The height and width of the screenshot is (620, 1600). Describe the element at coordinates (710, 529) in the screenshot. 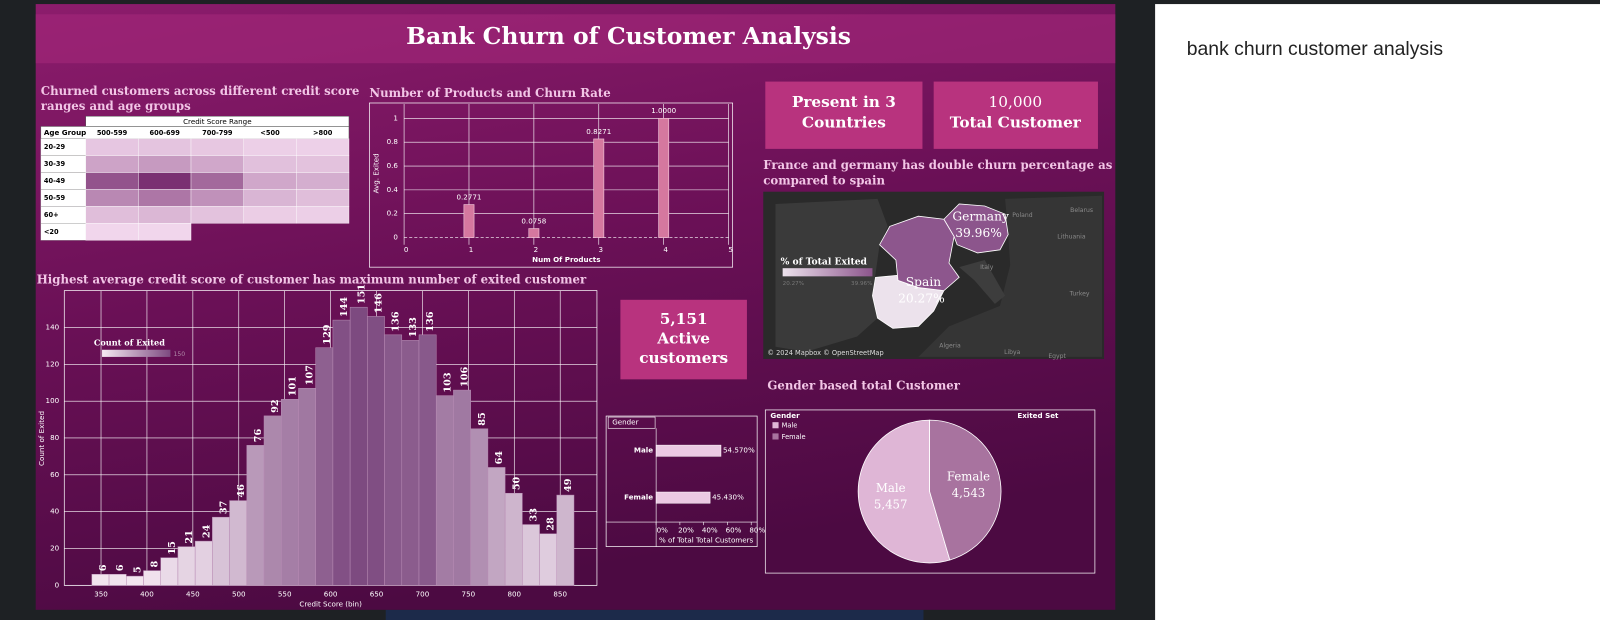

I see `x-tick-label: 40%` at that location.